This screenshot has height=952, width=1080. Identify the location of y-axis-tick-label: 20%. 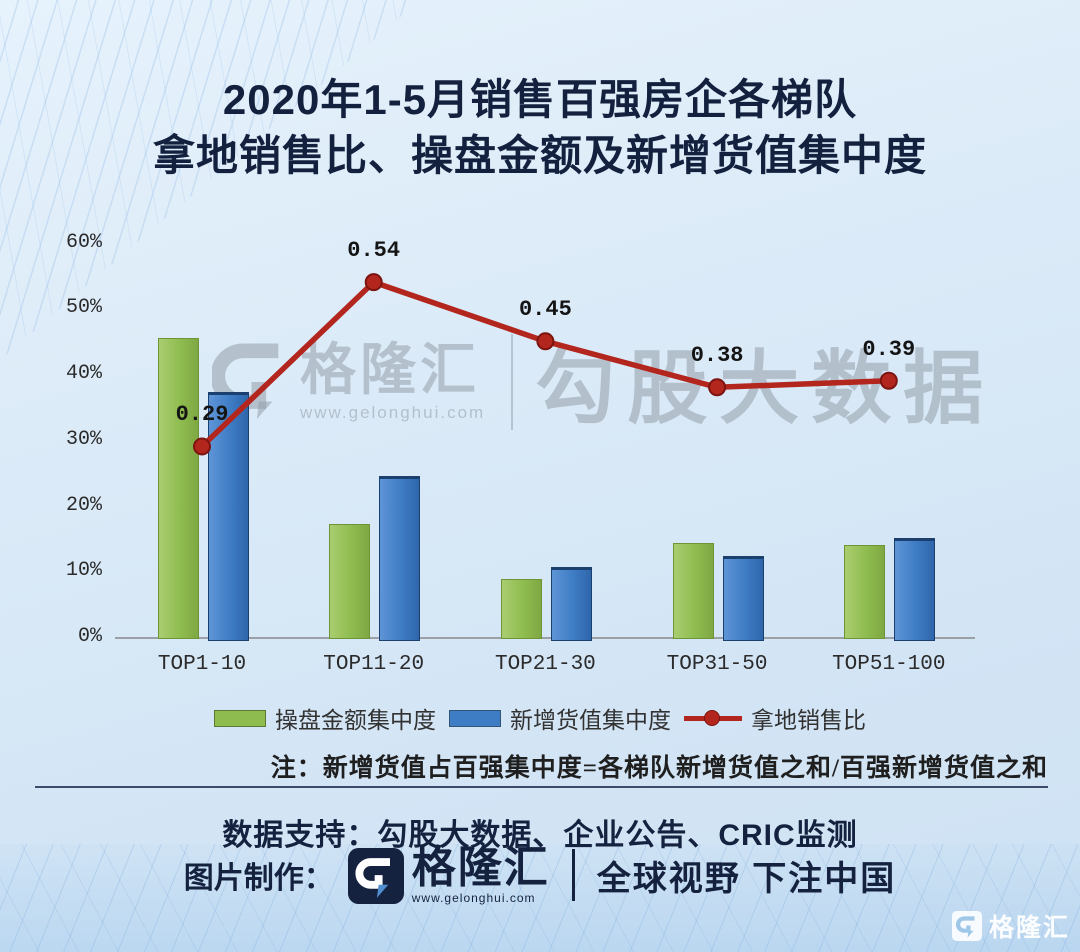
(83, 505).